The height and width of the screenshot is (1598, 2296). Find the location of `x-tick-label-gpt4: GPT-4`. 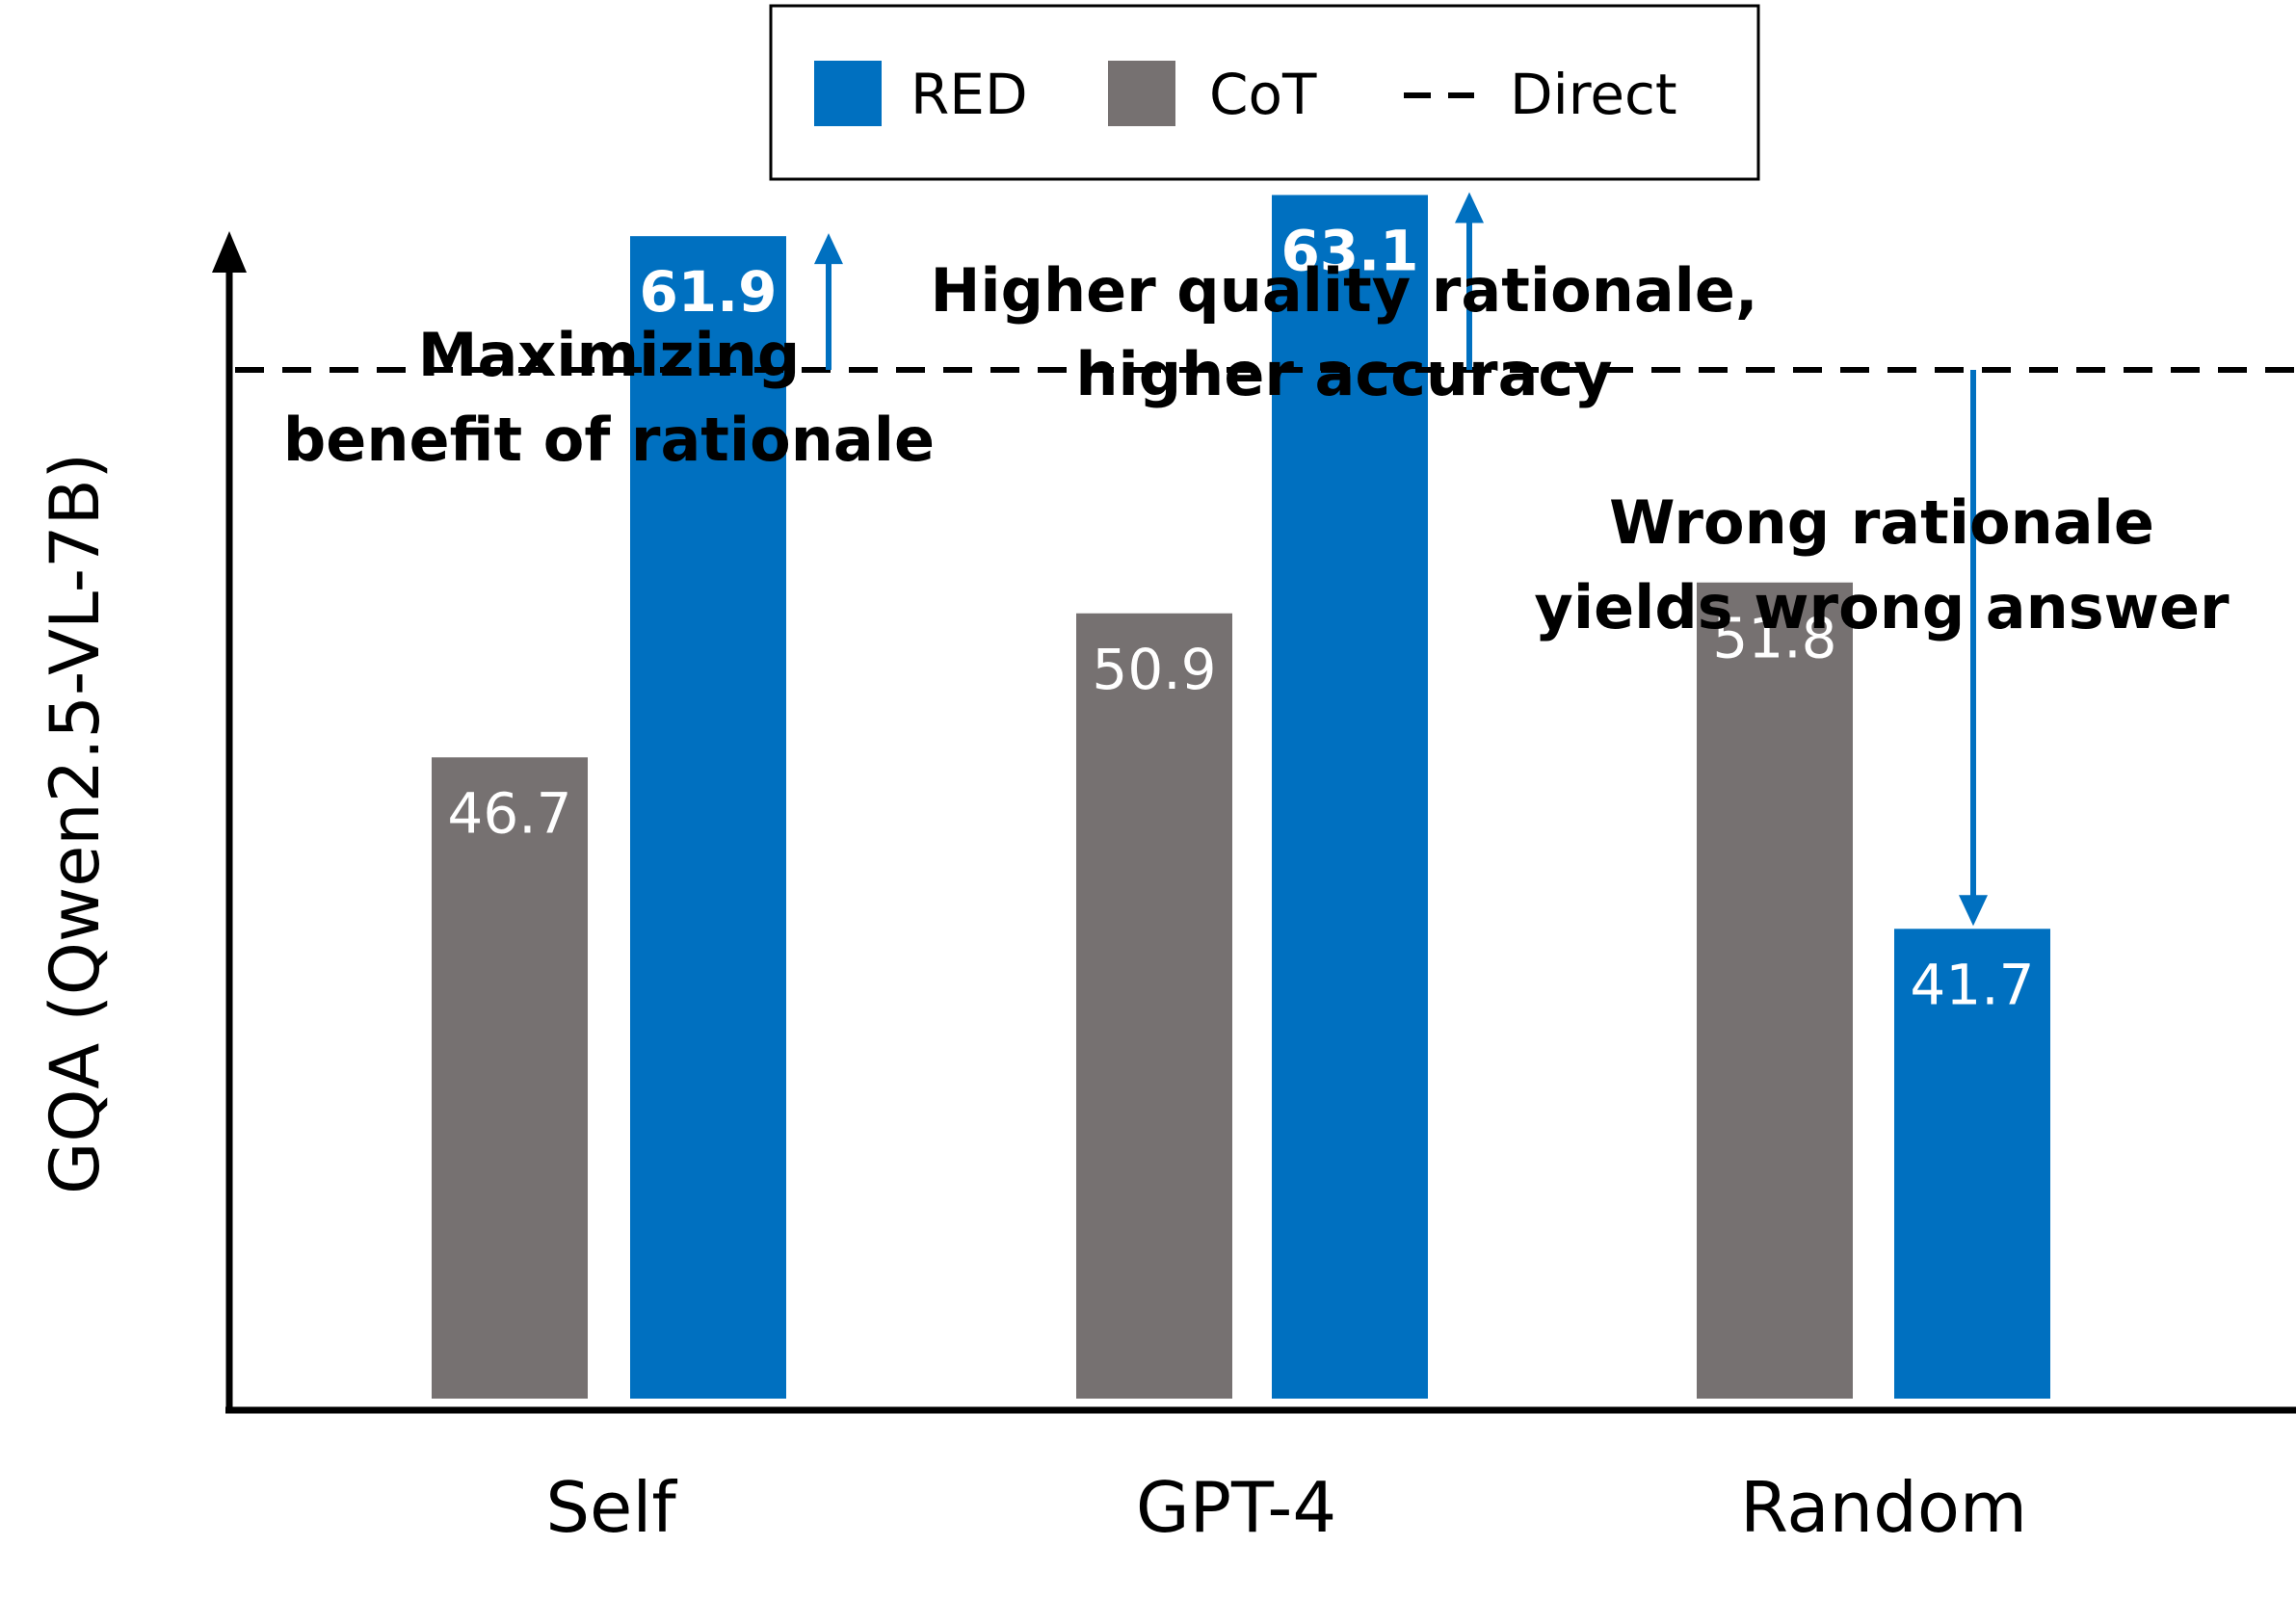

x-tick-label-gpt4: GPT-4 is located at coordinates (1236, 1507).